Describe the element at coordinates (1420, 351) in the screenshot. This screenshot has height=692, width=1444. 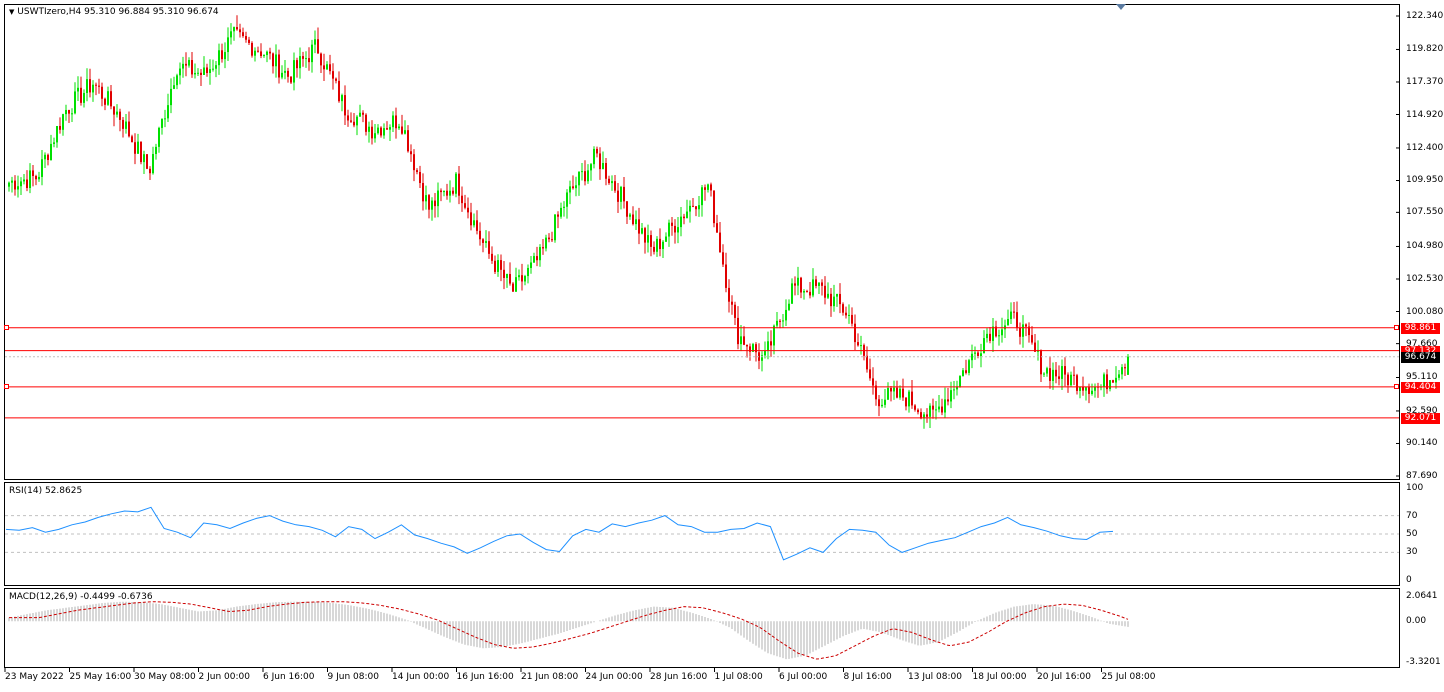
I see `level-price-tag: 97.132` at that location.